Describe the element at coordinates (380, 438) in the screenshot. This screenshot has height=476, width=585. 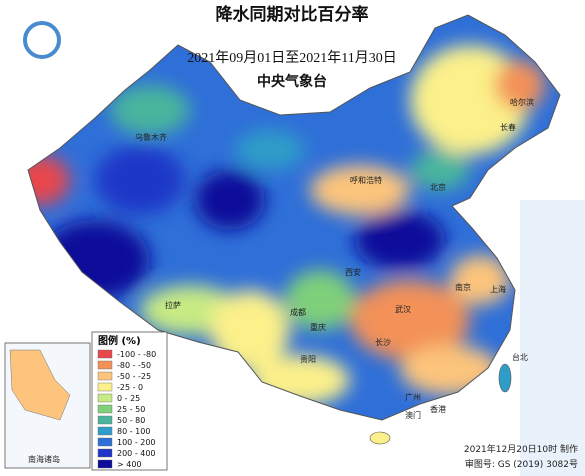
I see `hainan` at that location.